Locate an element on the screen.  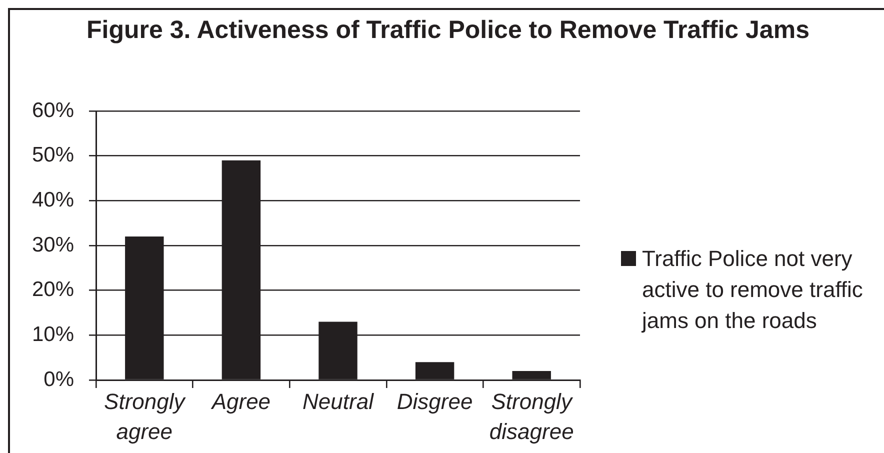
y-tick-label: 40% is located at coordinates (53, 200).